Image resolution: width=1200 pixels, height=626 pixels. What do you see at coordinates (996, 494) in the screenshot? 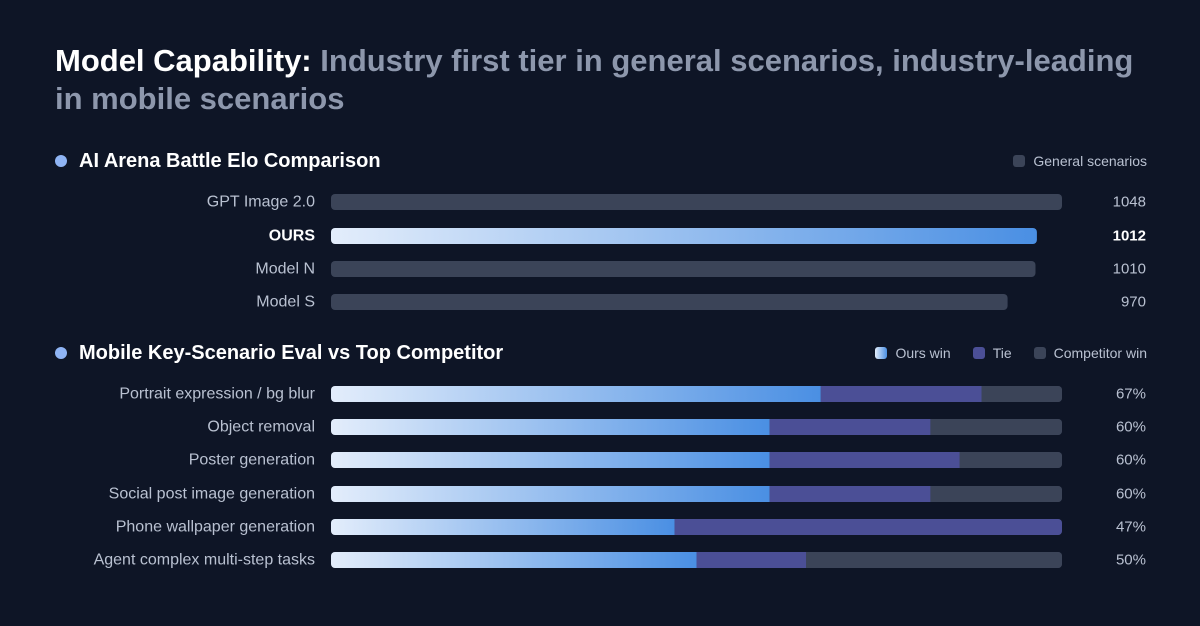
I see `segment-competitor-social-post-image-generation` at bounding box center [996, 494].